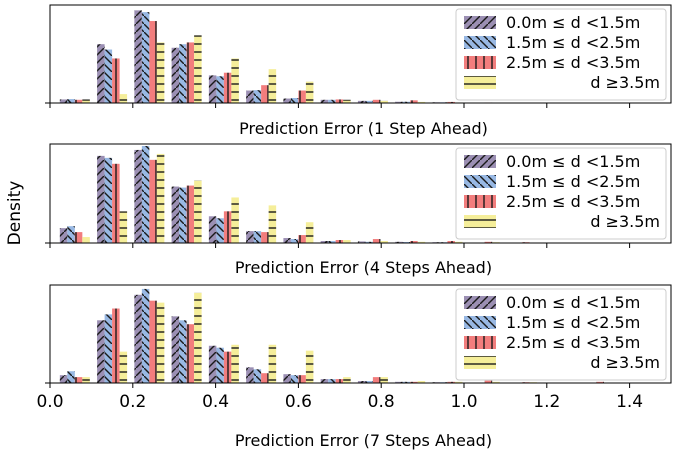 The width and height of the screenshot is (676, 452). What do you see at coordinates (451, 102) in the screenshot?
I see `bar-p1-s3-b11` at bounding box center [451, 102].